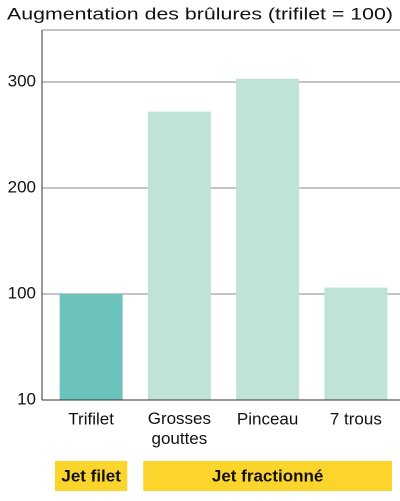 The image size is (400, 501). What do you see at coordinates (22, 186) in the screenshot?
I see `y-tick-label: 200` at bounding box center [22, 186].